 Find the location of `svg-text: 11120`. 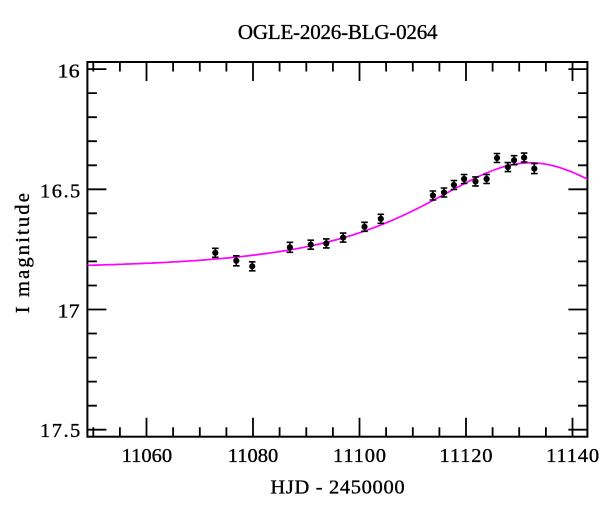

svg-text: 11120 is located at coordinates (466, 456).